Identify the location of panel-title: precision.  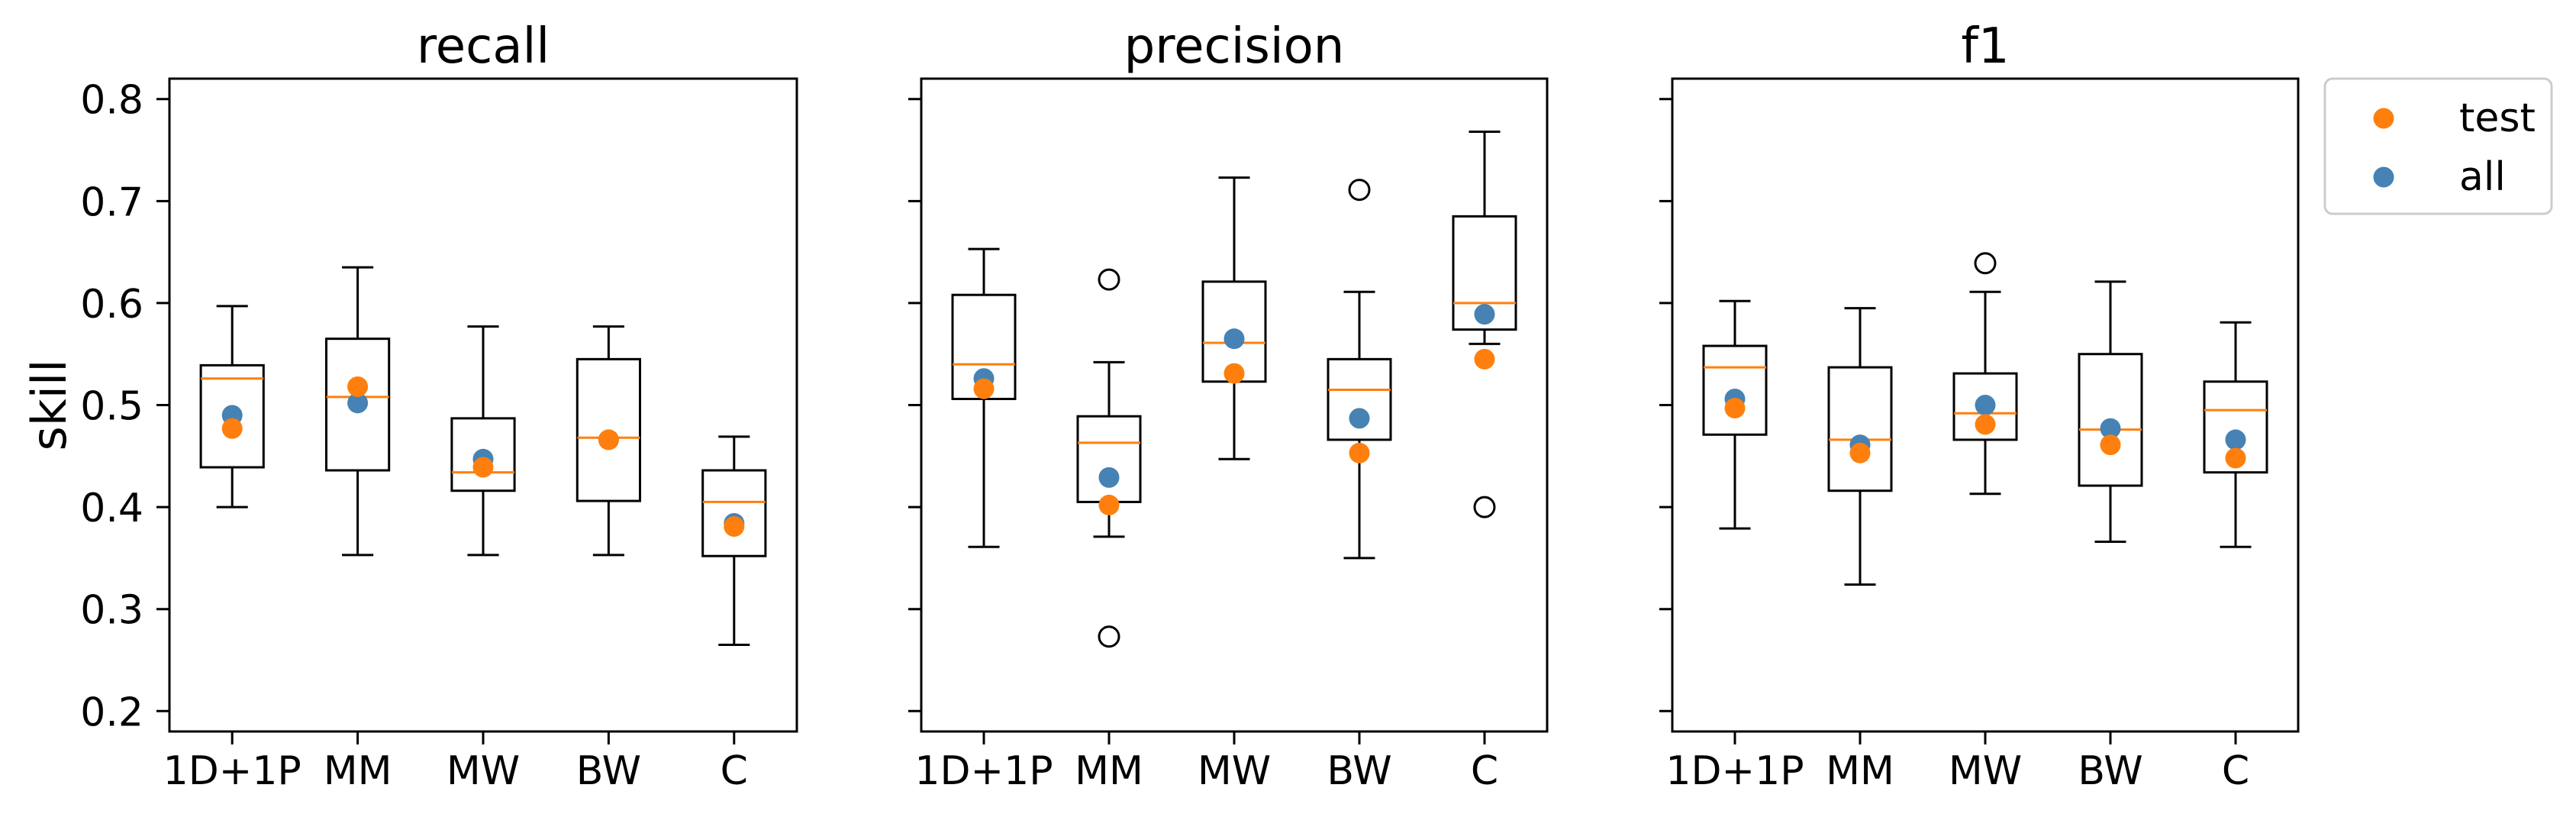
(1234, 46).